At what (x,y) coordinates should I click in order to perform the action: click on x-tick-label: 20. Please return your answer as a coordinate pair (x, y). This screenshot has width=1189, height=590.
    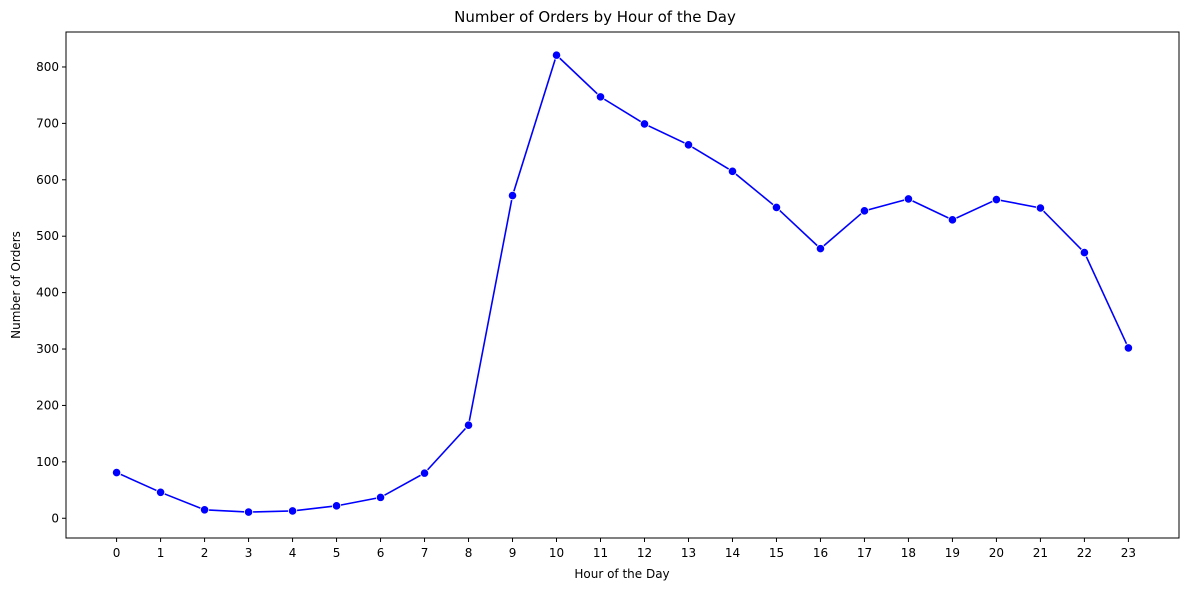
    Looking at the image, I should click on (996, 553).